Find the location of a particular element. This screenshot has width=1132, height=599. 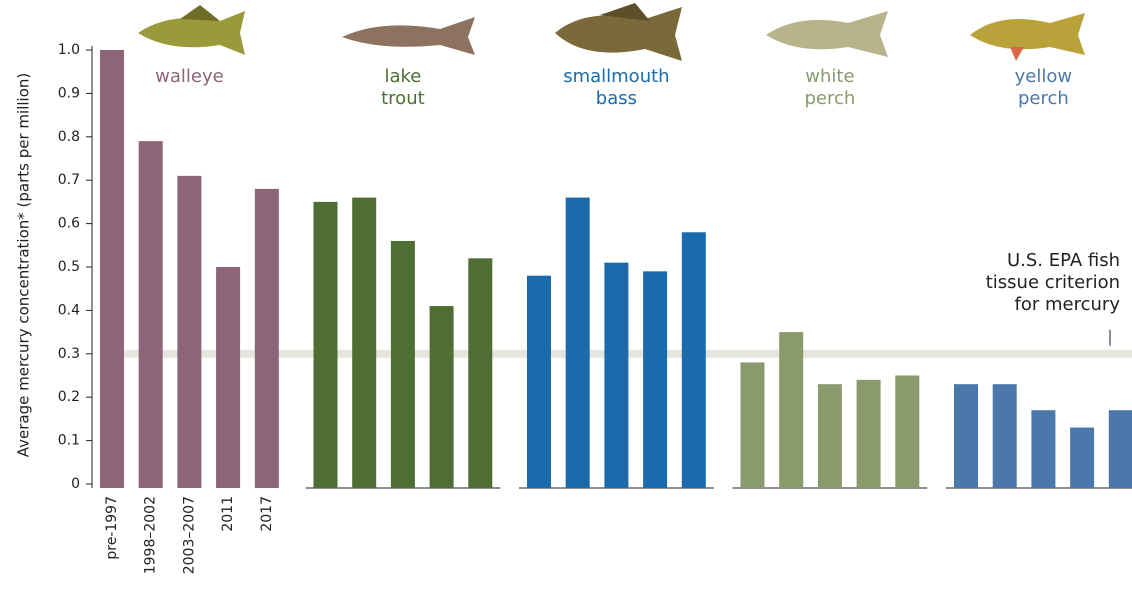

y-tick-label: 1.0 is located at coordinates (69, 50).